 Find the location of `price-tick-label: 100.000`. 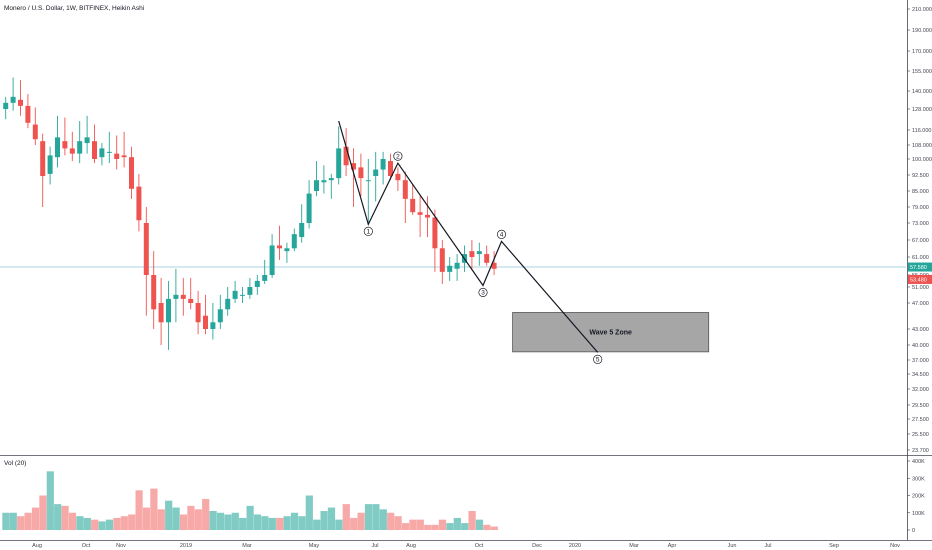

price-tick-label: 100.000 is located at coordinates (922, 160).